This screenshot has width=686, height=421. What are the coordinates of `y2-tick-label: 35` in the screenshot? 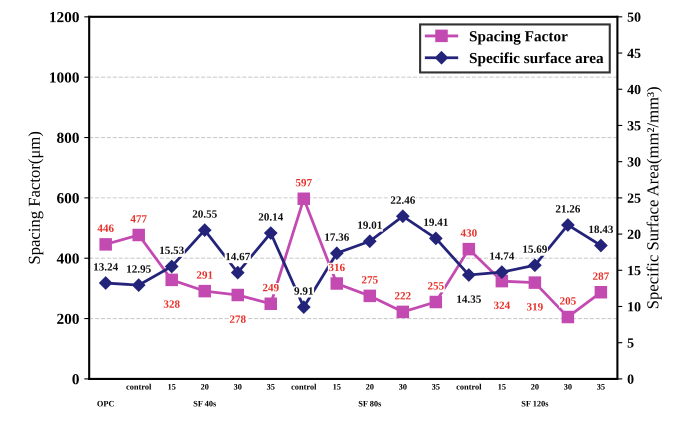 It's located at (634, 125).